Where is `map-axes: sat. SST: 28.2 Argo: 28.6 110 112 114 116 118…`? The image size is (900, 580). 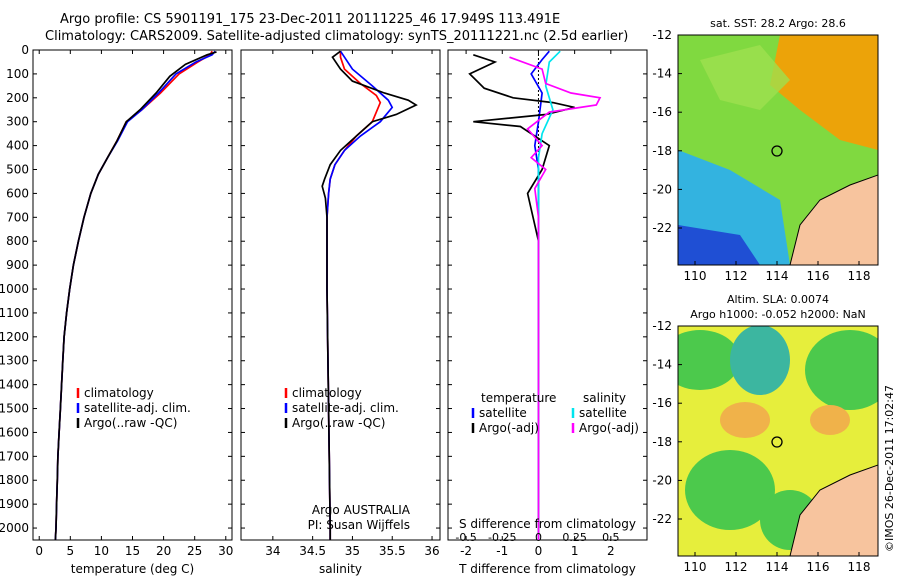 map-axes: sat. SST: 28.2 Argo: 28.6 110 112 114 116 118… is located at coordinates (761, 150).